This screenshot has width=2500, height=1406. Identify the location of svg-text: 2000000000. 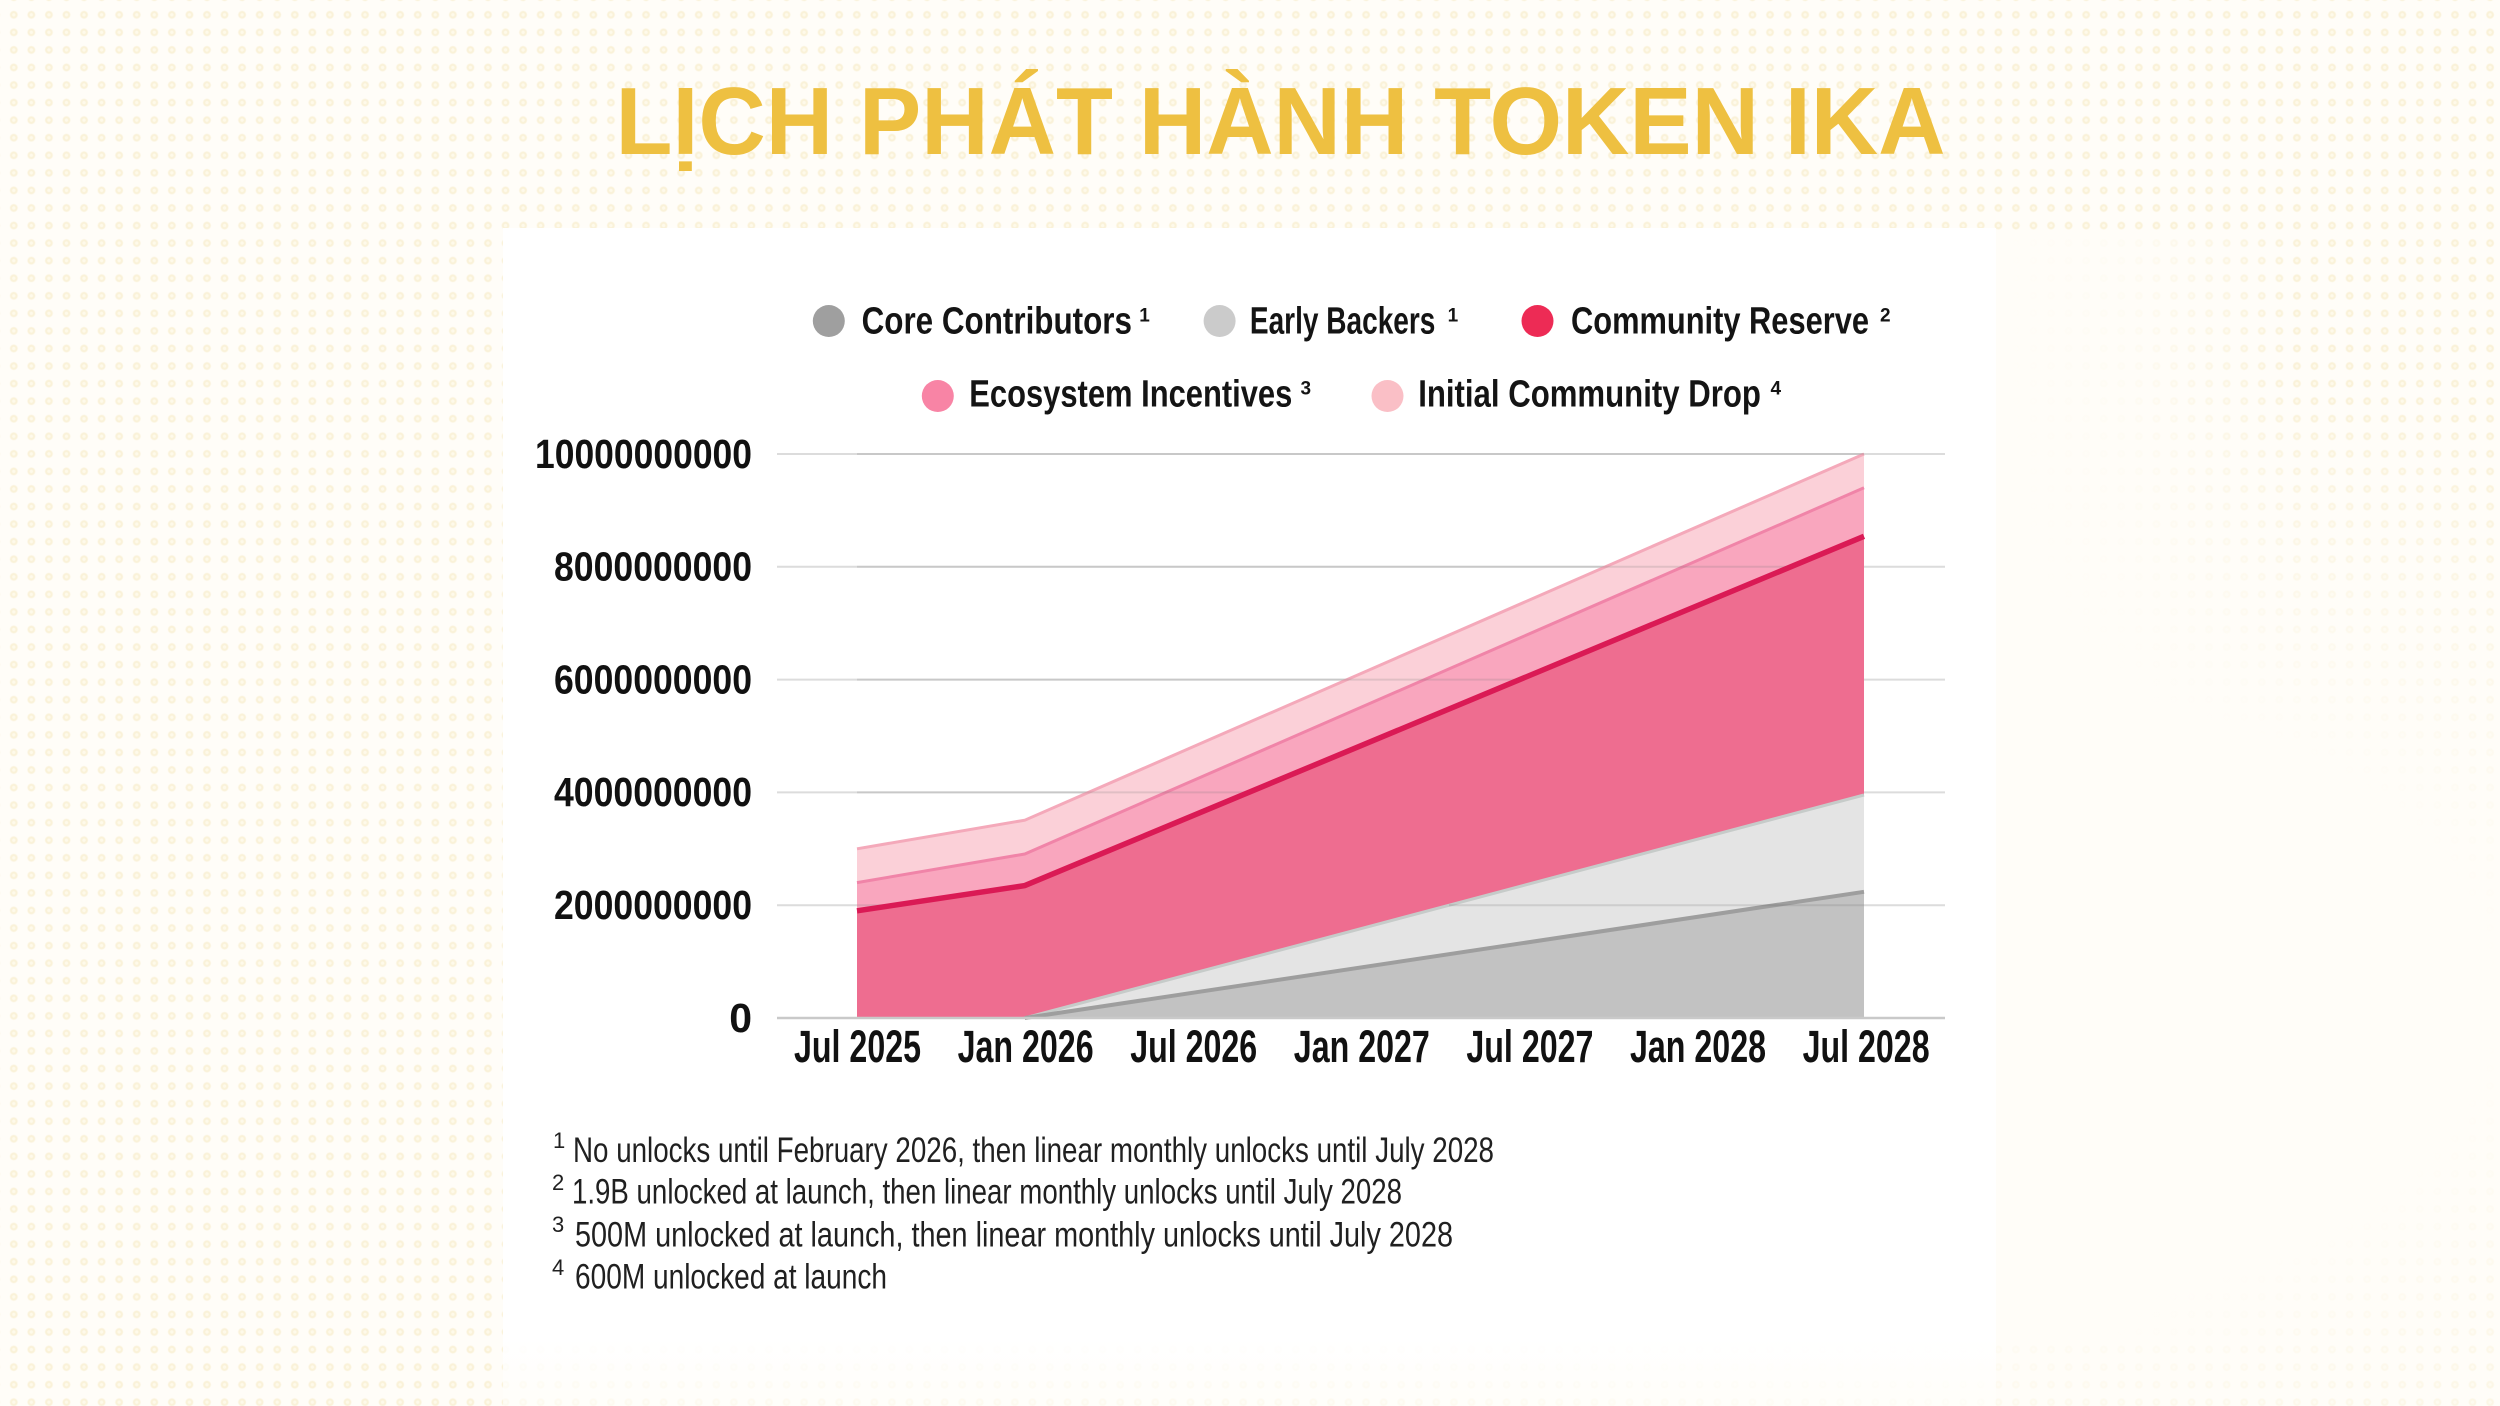
(653, 905).